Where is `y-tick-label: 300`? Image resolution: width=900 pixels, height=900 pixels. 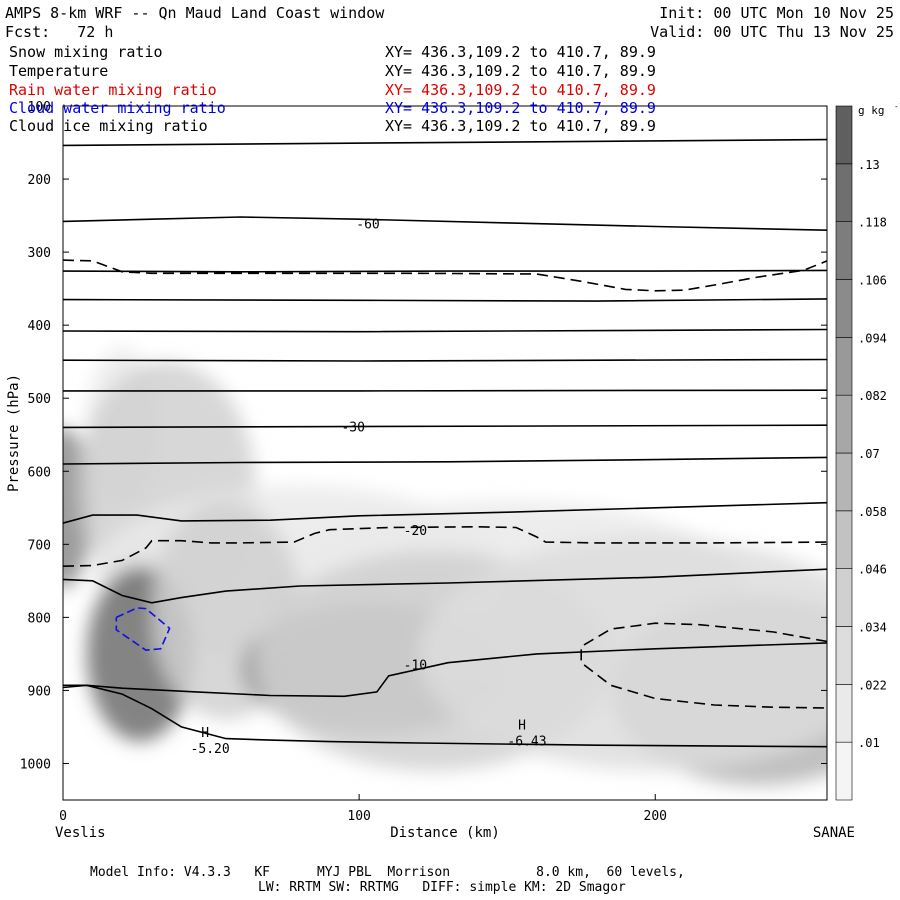 y-tick-label: 300 is located at coordinates (39, 253).